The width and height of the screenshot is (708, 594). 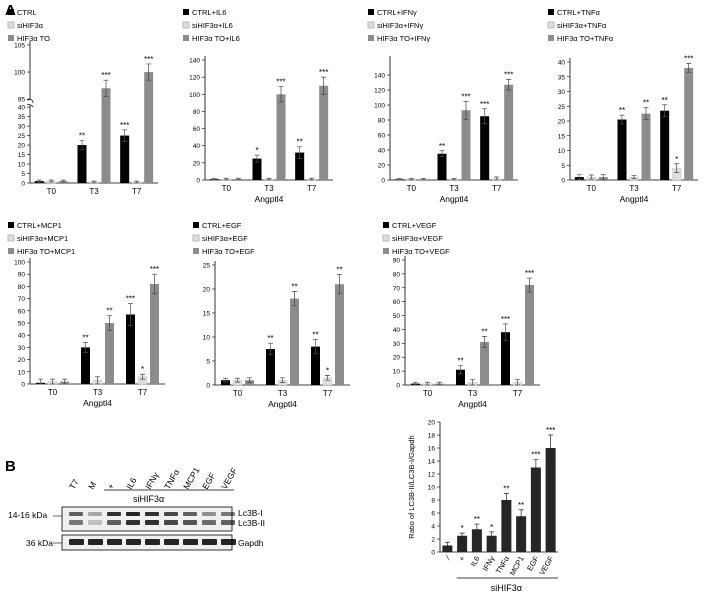 I want to click on x-axis-label: Angptl4, so click(x=454, y=199).